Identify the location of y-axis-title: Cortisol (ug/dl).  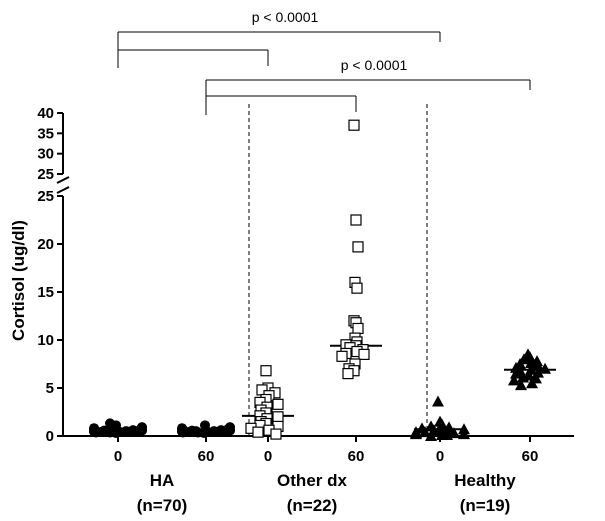
(18, 280).